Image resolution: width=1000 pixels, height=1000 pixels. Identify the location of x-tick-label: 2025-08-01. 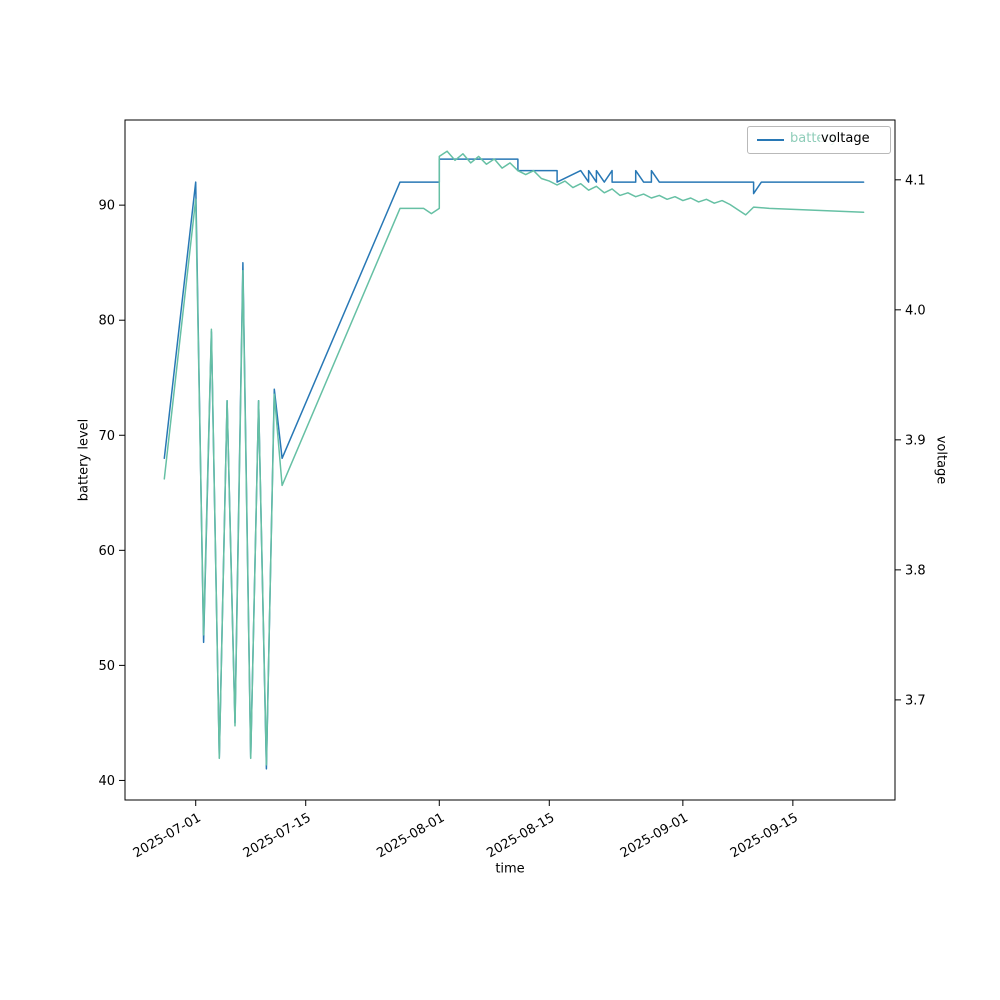
(410, 835).